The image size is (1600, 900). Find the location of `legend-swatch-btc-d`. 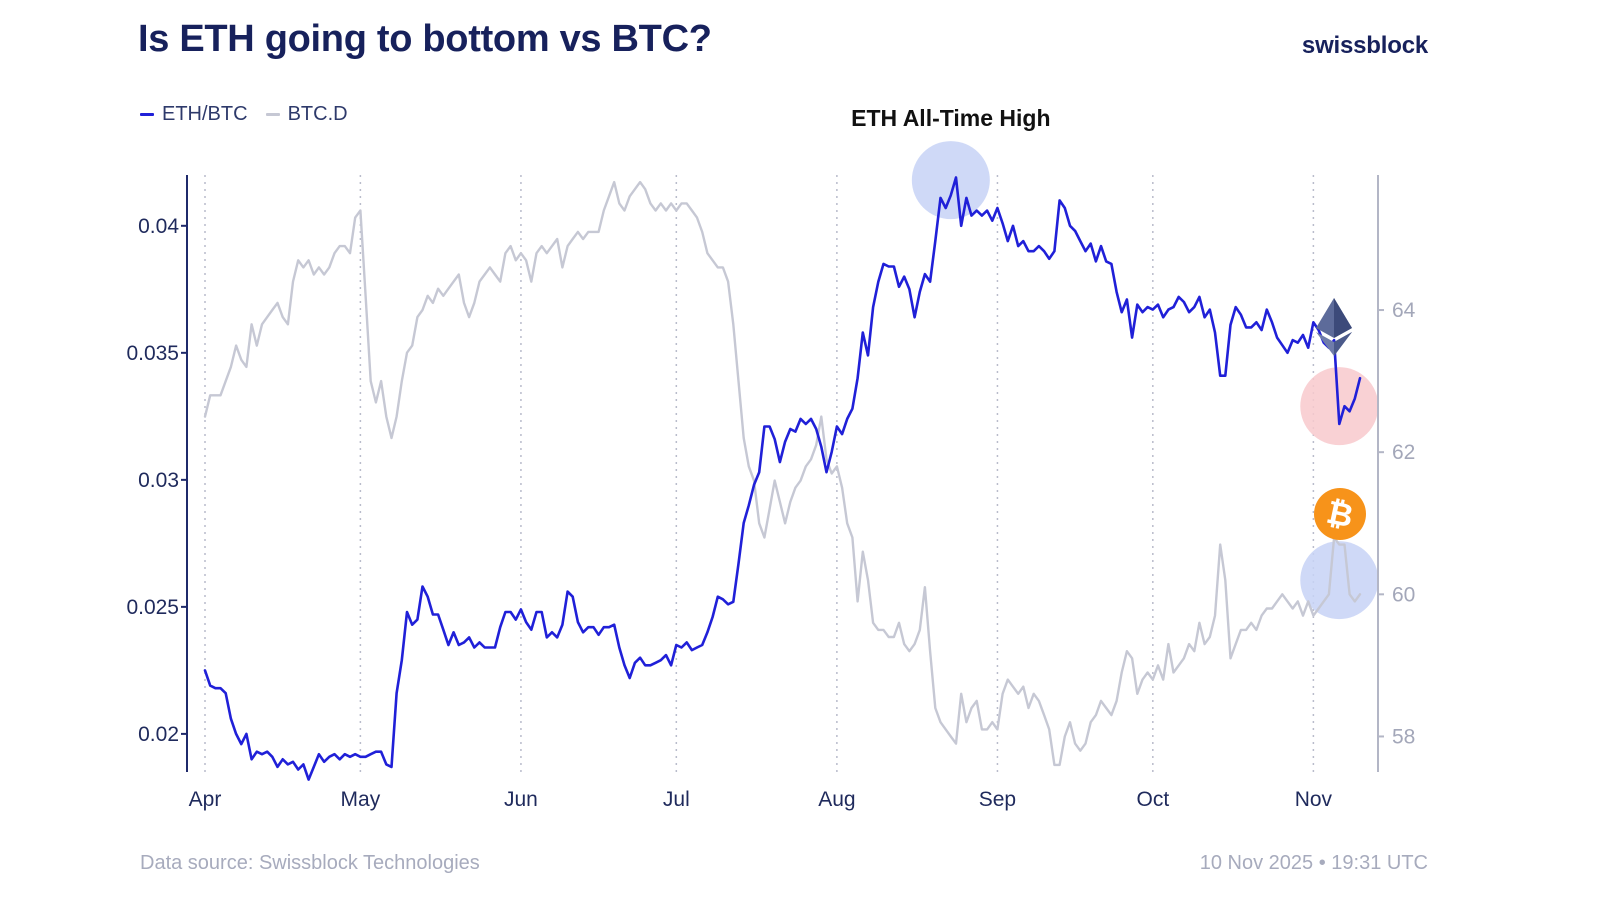

legend-swatch-btc-d is located at coordinates (272, 114).